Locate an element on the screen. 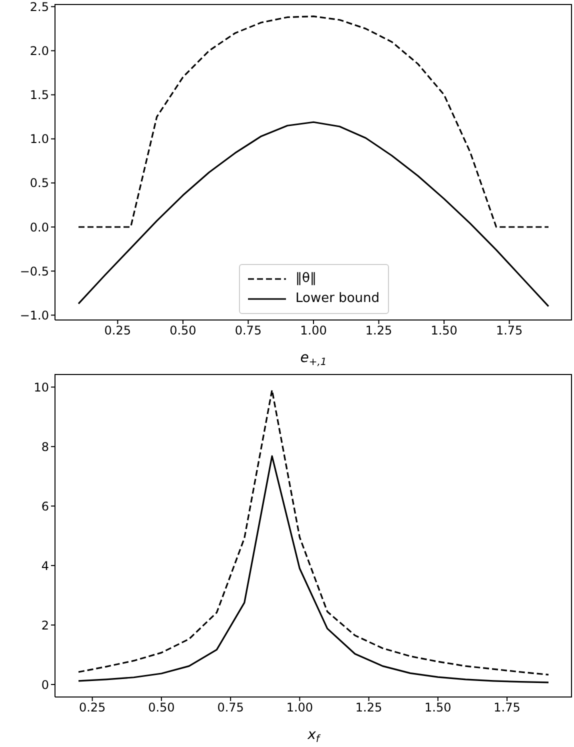 The height and width of the screenshot is (747, 574). y-tick-label: −1.0 is located at coordinates (34, 315).